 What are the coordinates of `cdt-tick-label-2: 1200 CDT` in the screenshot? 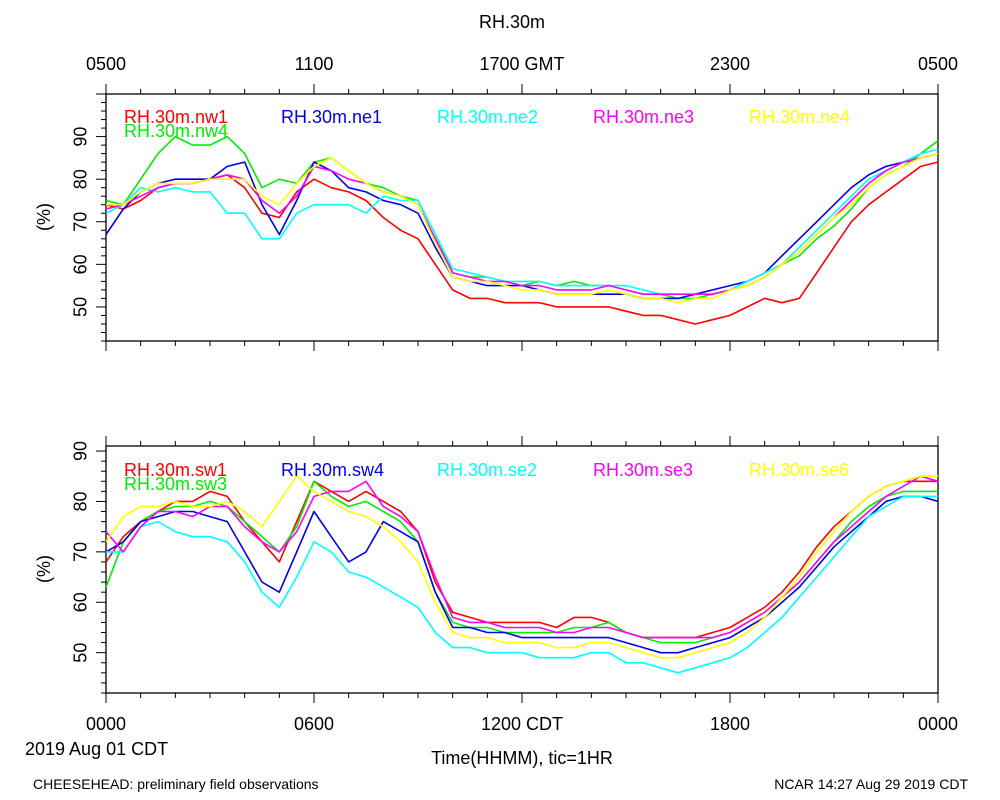 It's located at (522, 724).